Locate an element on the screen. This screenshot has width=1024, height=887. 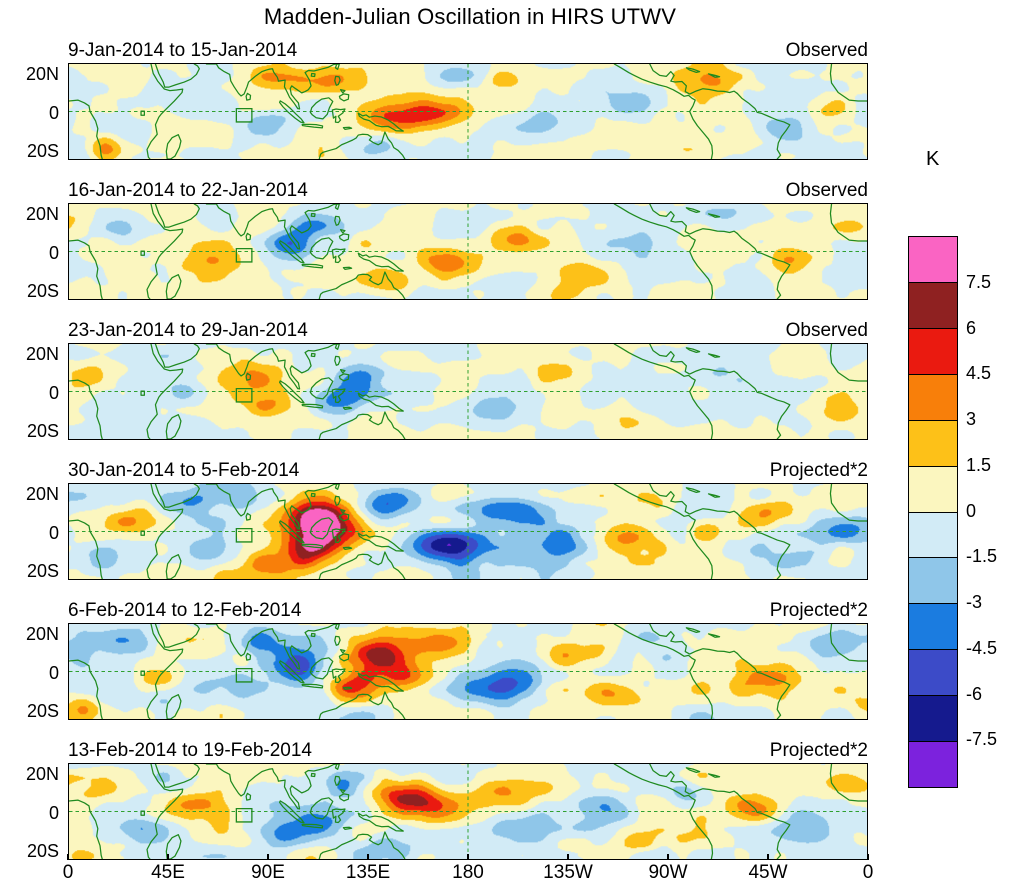
panel-date-range: 13-Feb-2014 to 19-Feb-2014 is located at coordinates (190, 750).